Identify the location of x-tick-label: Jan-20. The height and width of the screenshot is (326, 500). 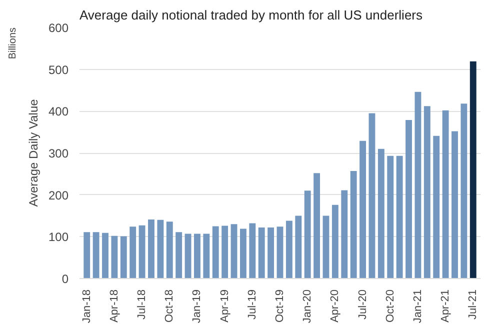
(308, 306).